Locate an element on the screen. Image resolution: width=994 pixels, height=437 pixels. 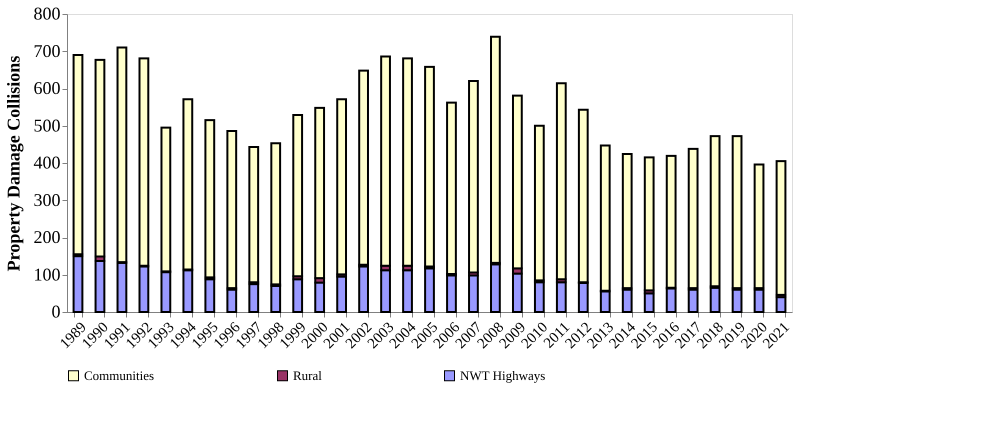
y-tick-label: 600 is located at coordinates (47, 88).